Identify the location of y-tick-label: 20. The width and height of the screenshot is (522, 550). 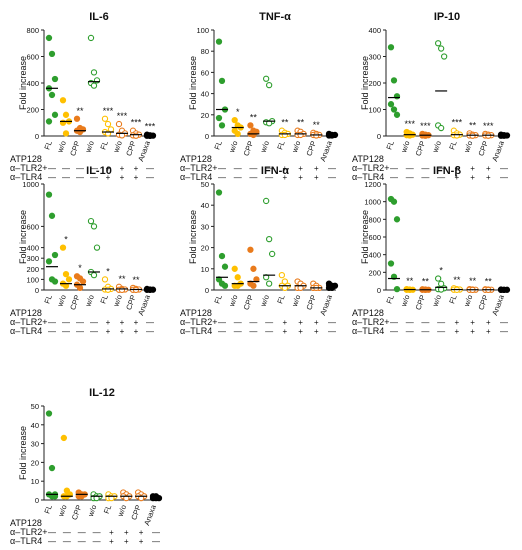
(35, 462).